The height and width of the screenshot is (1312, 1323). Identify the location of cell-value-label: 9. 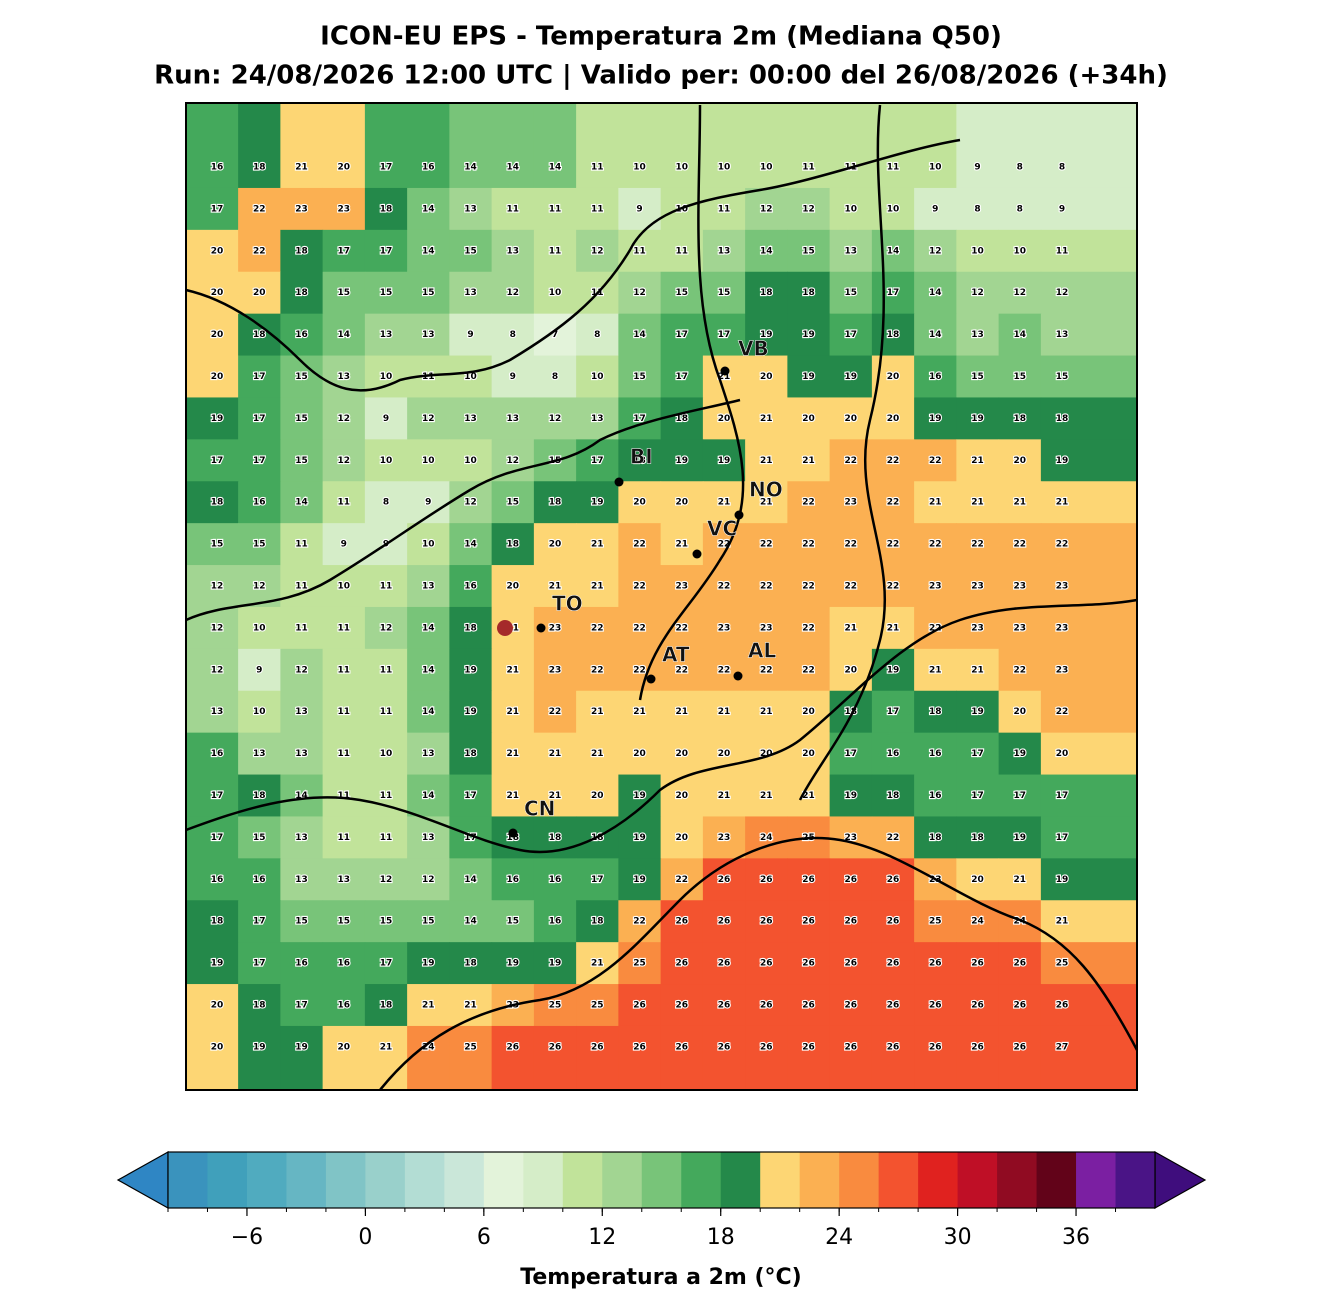
(977, 168).